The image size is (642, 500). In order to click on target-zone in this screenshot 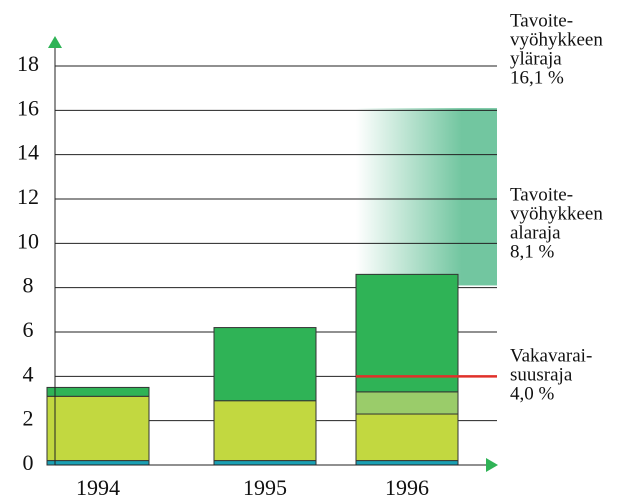, I will do `click(426, 197)`.